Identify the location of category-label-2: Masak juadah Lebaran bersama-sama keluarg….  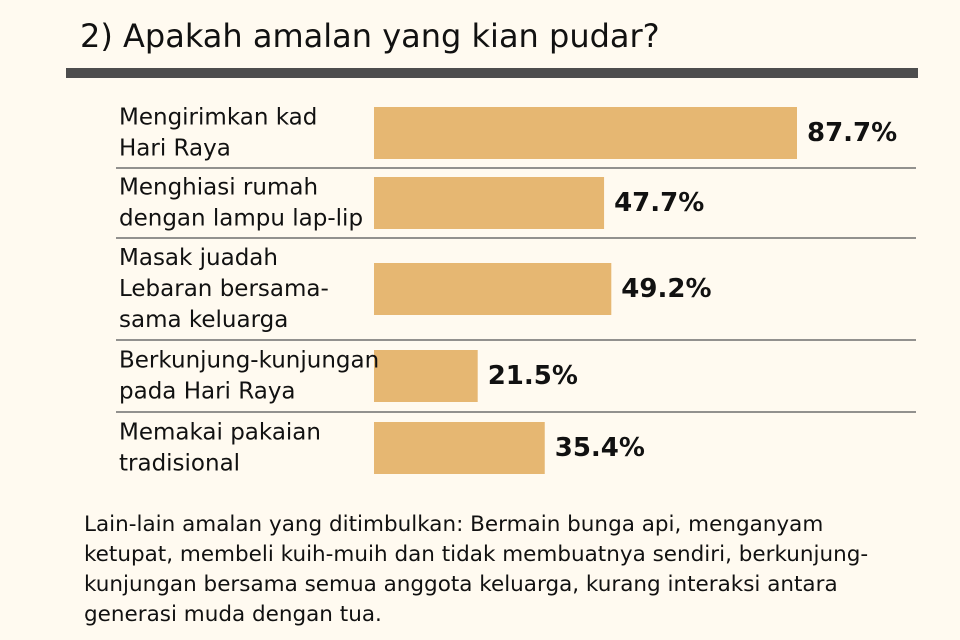
(224, 289).